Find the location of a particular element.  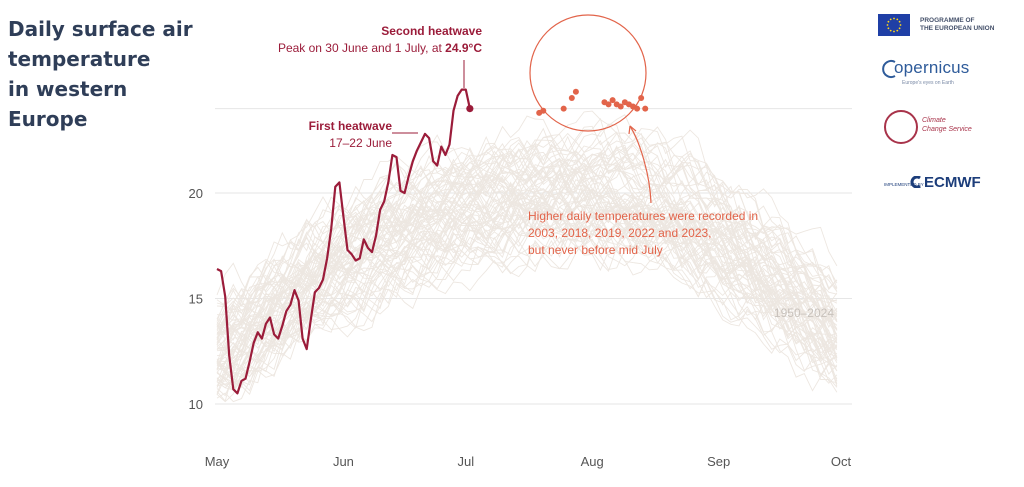

copernicus-tagline: Europe's eyes on Earth is located at coordinates (928, 83).